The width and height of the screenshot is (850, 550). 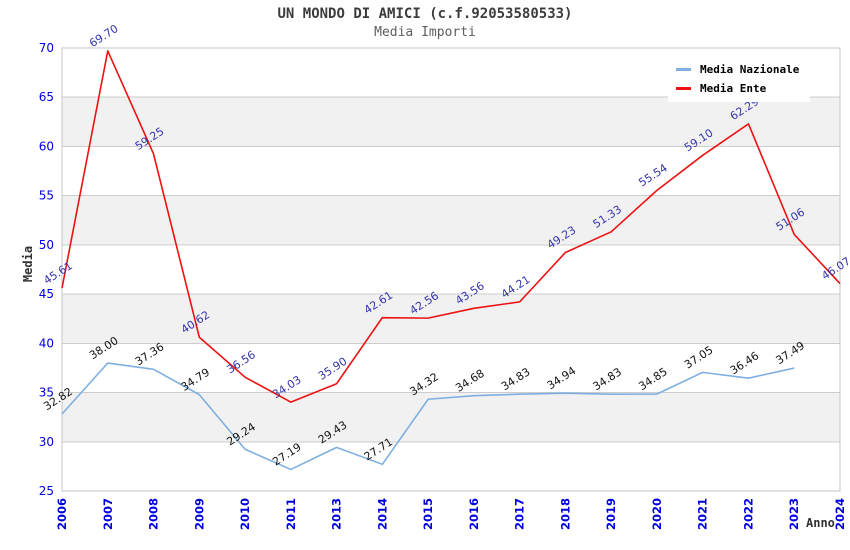 What do you see at coordinates (657, 514) in the screenshot?
I see `x-tick-label: 2020` at bounding box center [657, 514].